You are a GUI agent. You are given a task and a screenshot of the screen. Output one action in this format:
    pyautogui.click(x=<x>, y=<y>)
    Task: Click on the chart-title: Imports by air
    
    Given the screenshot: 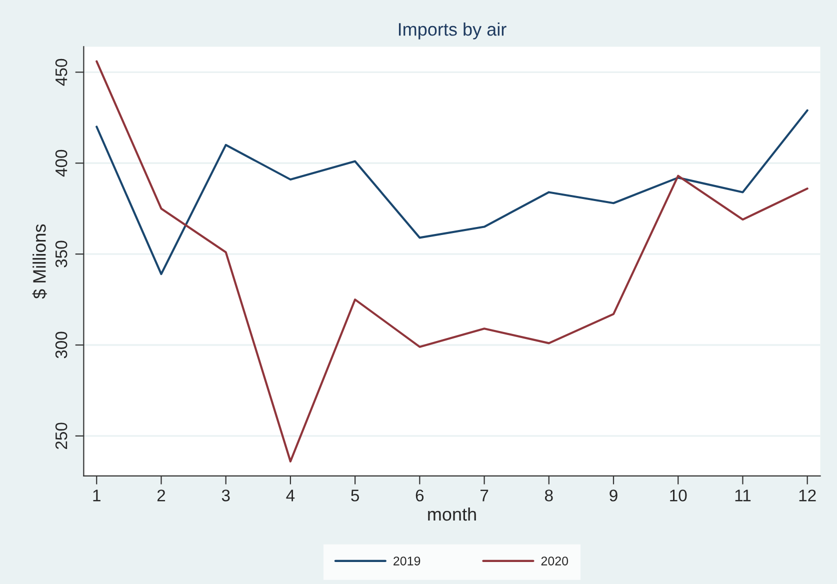 What is the action you would take?
    pyautogui.click(x=452, y=31)
    